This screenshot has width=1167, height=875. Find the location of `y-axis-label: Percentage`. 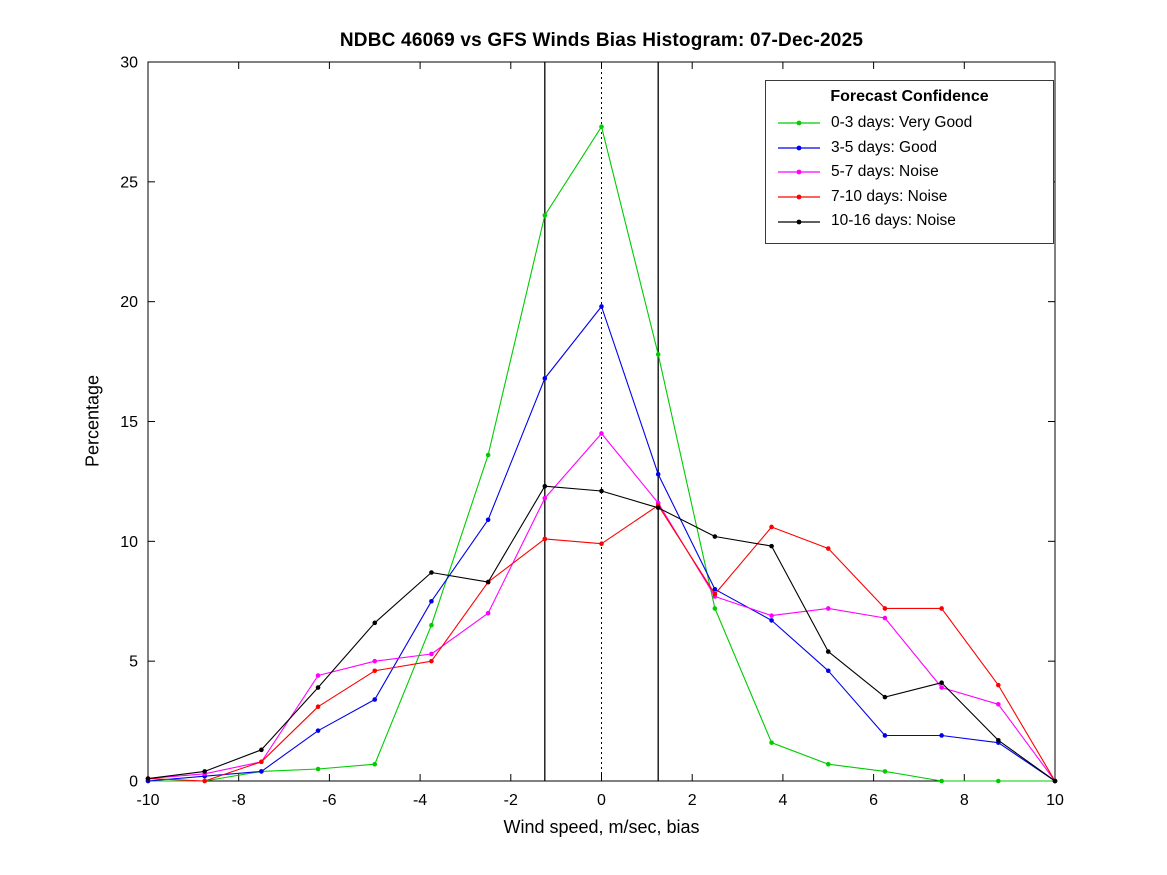

y-axis-label: Percentage is located at coordinates (92, 421).